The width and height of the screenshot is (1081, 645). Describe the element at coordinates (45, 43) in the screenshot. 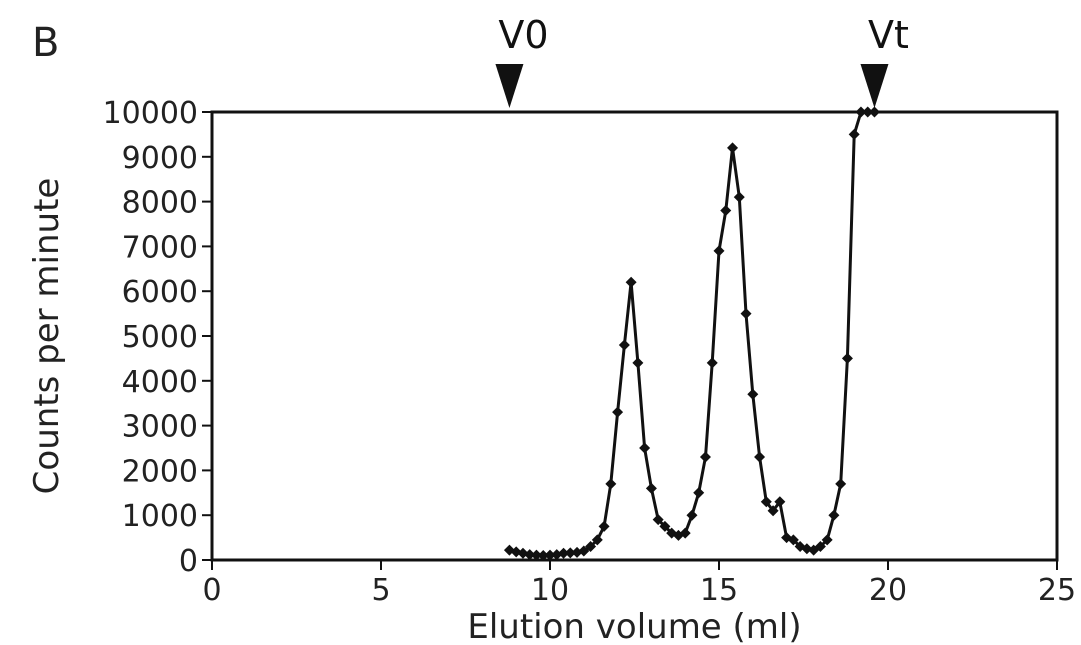

I see `panel-label: B` at that location.